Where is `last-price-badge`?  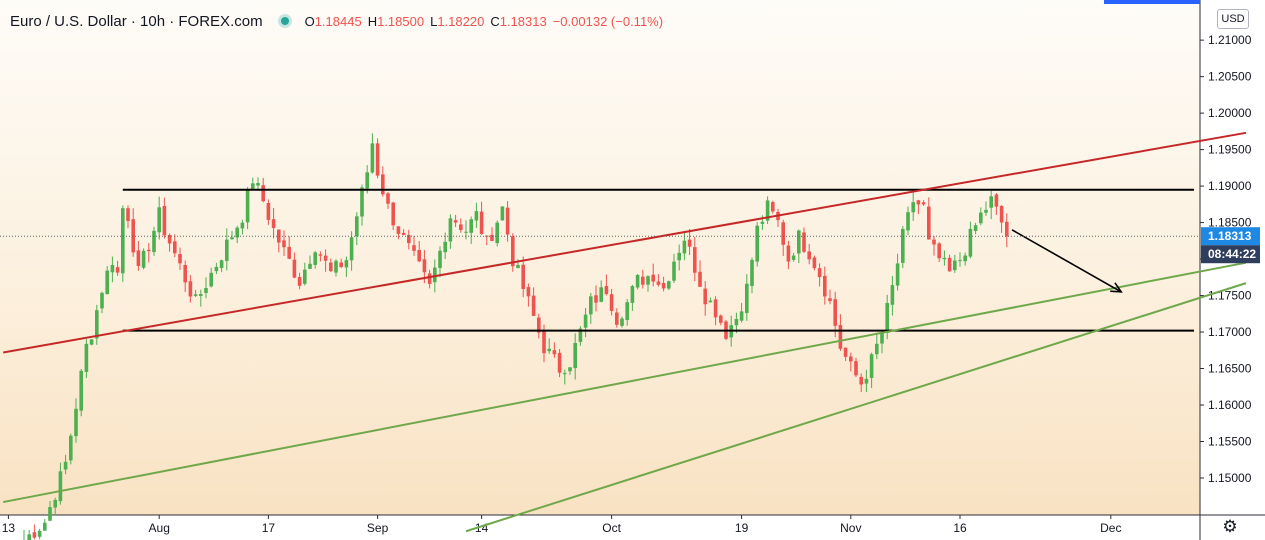
last-price-badge is located at coordinates (1230, 236).